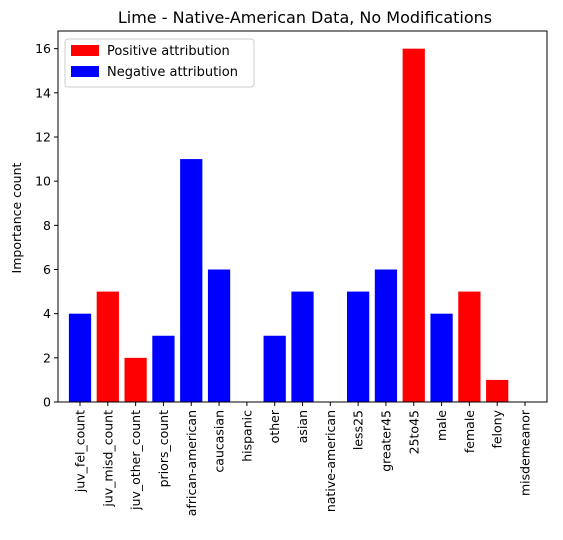 This screenshot has width=563, height=540. I want to click on bar-caucasian, so click(219, 335).